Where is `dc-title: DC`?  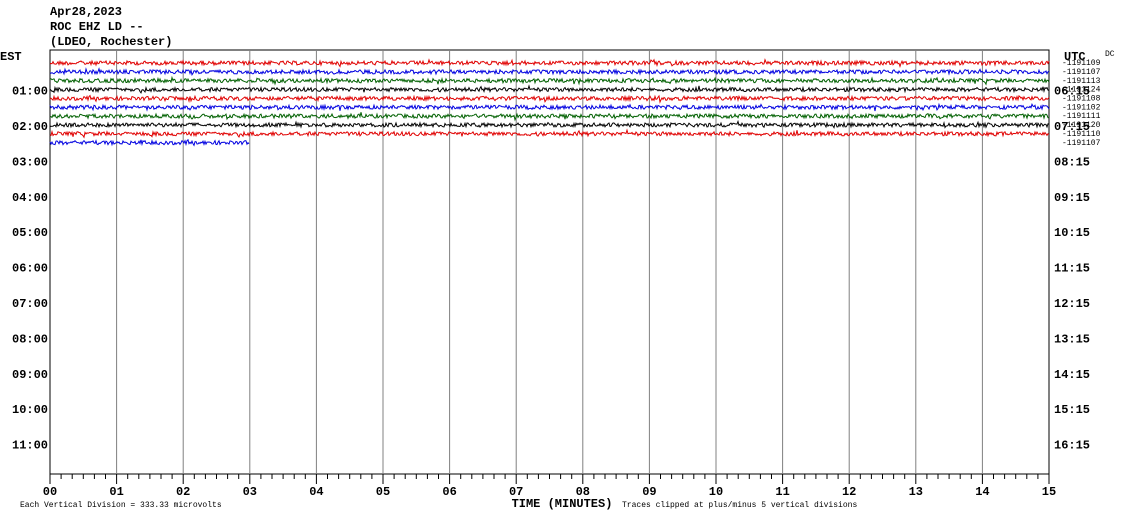
dc-title: DC is located at coordinates (1110, 54).